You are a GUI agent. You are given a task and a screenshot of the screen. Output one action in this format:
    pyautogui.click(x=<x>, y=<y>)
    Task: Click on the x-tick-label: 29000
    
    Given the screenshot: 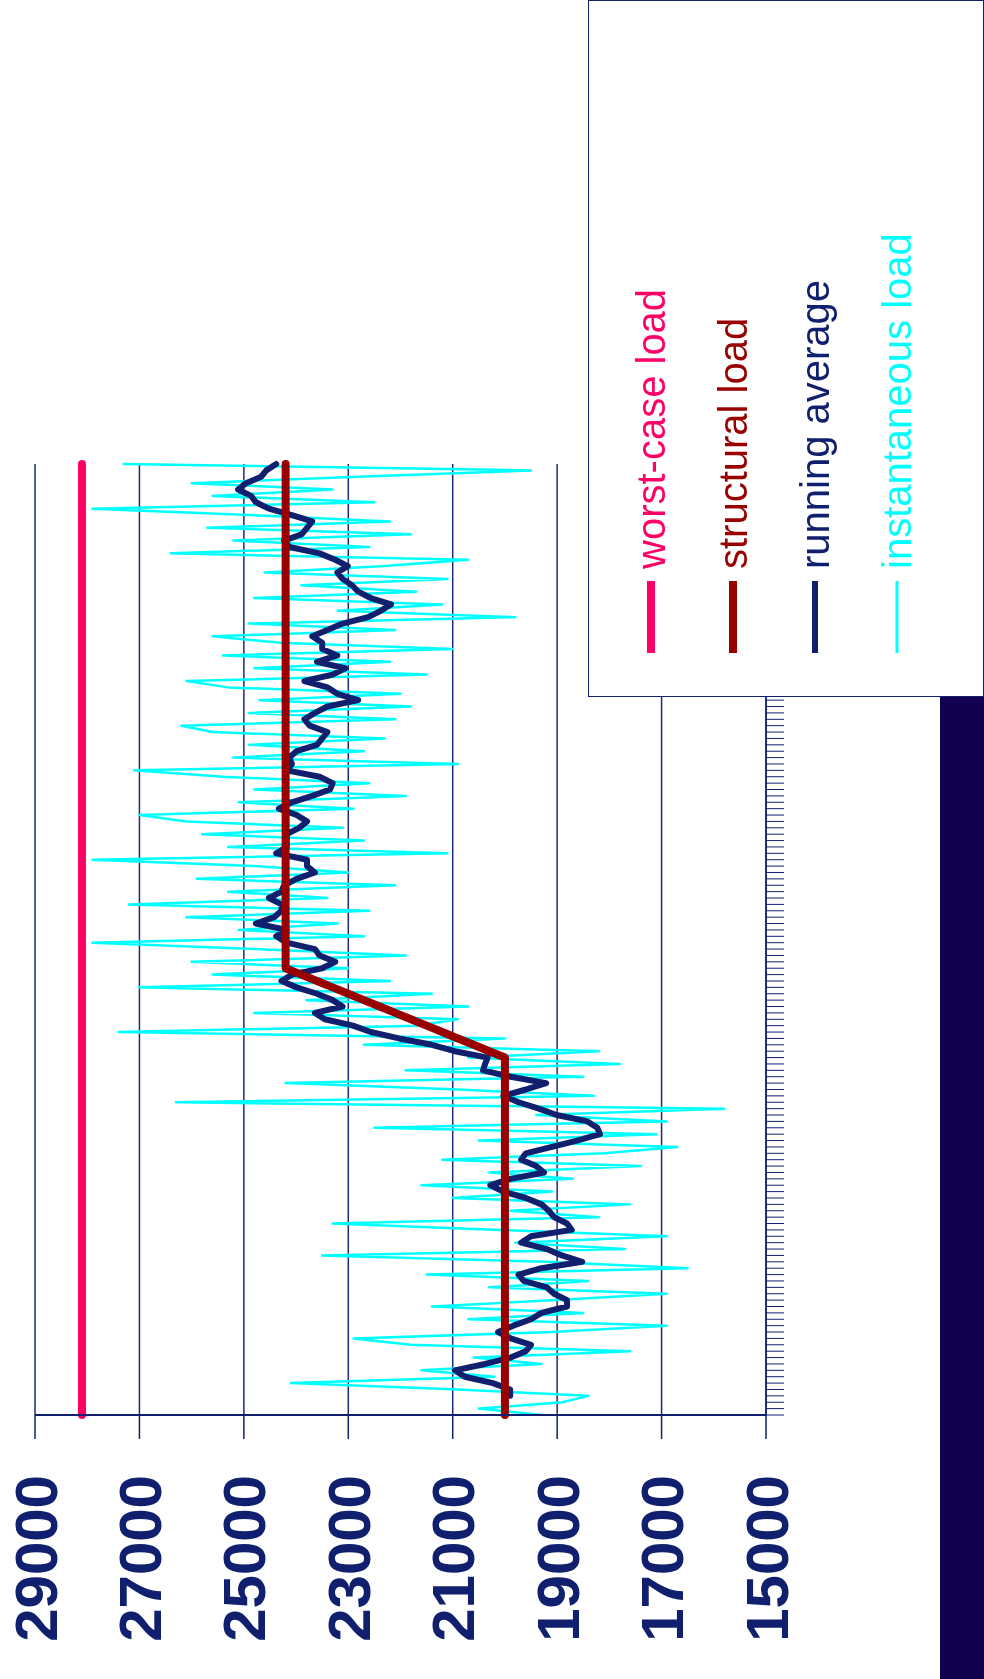 What is the action you would take?
    pyautogui.click(x=36, y=1558)
    